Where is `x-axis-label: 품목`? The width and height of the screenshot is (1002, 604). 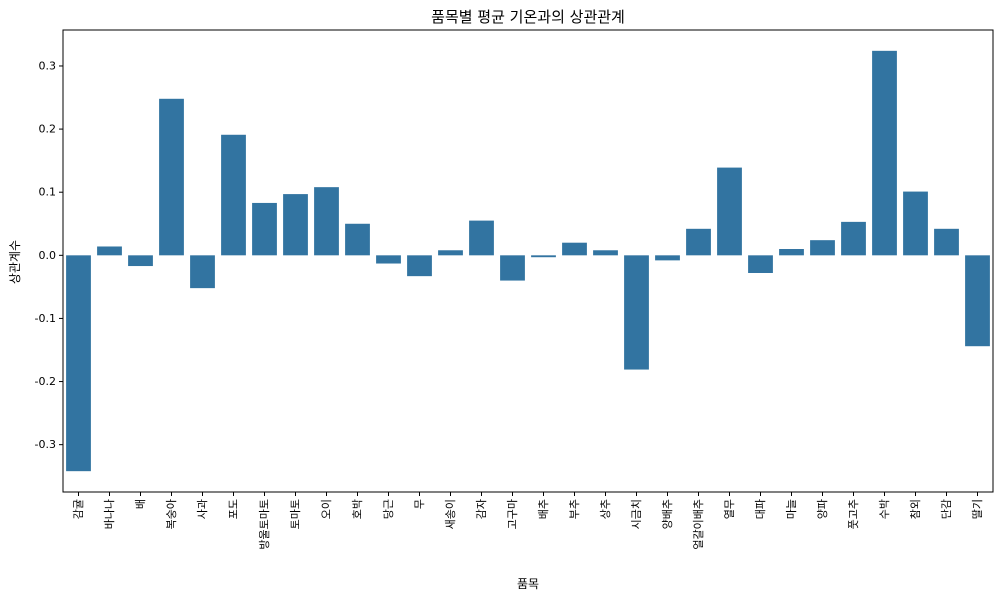
x-axis-label: 품목 is located at coordinates (528, 584).